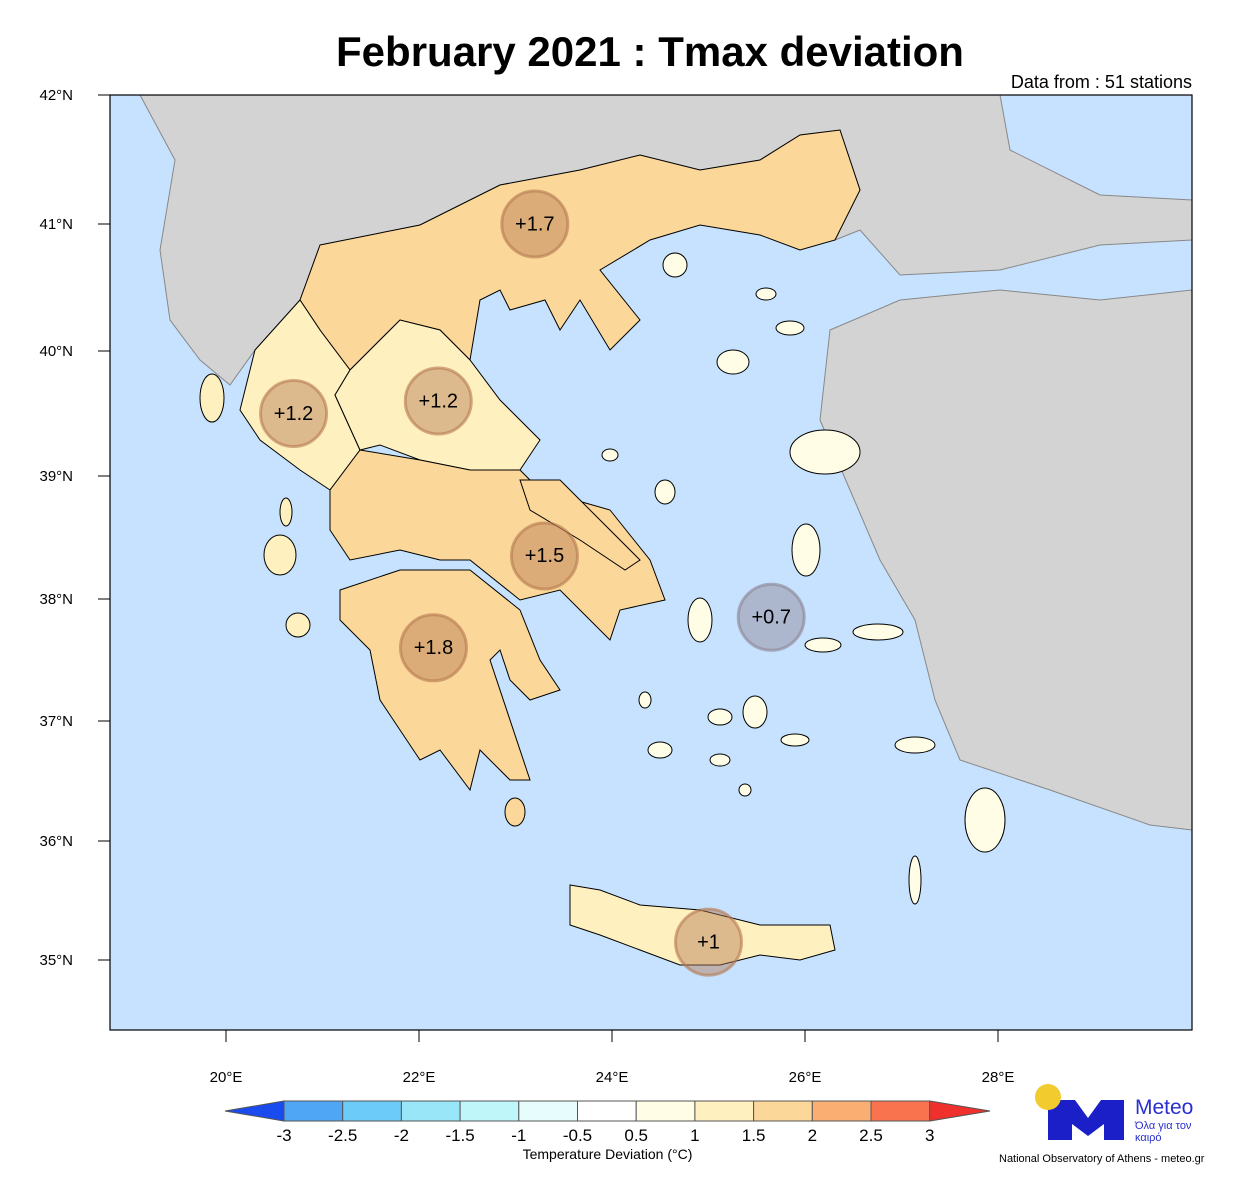  I want to click on meteo-logo, so click(1079, 1112).